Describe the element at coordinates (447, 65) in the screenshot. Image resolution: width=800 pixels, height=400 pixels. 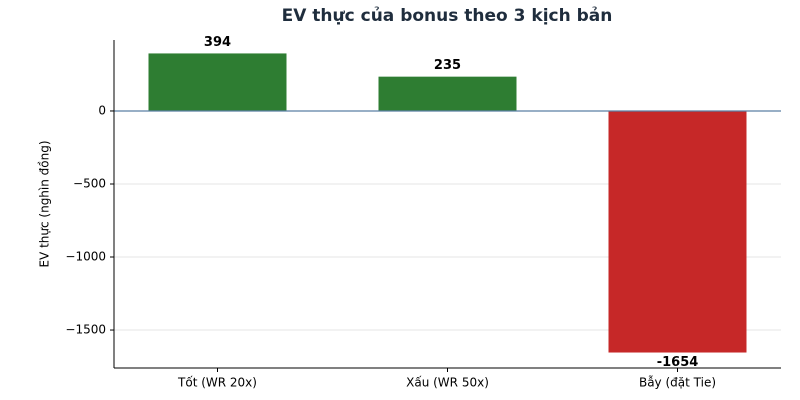
I see `value-label: 235` at that location.